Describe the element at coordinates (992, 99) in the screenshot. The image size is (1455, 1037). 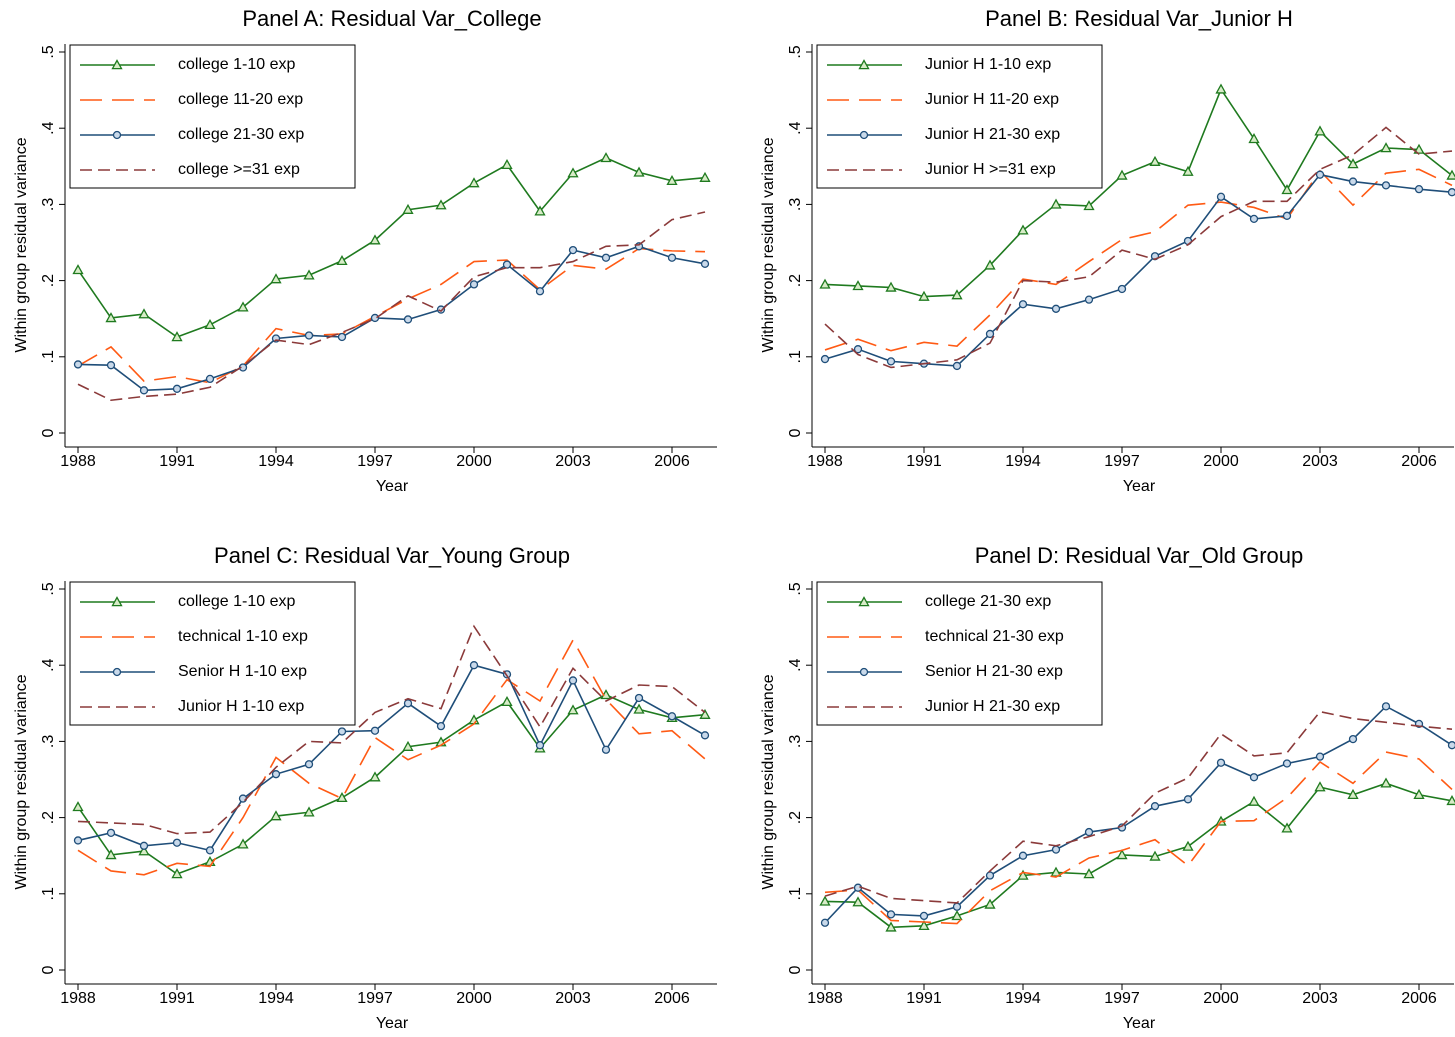
I see `legend-label: Junior H 11-20 exp` at that location.